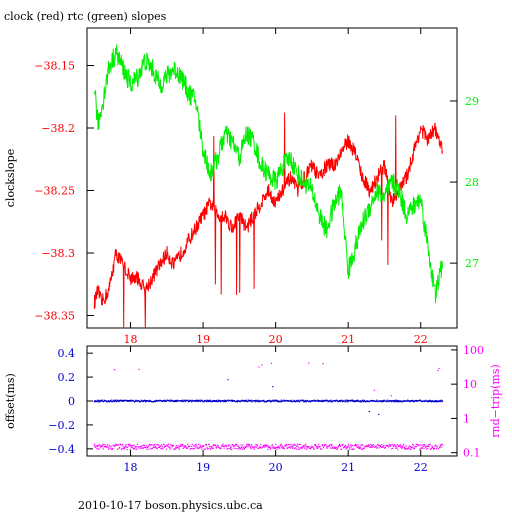 This screenshot has height=512, width=512. I want to click on left-tick-label: −38.35, so click(54, 316).